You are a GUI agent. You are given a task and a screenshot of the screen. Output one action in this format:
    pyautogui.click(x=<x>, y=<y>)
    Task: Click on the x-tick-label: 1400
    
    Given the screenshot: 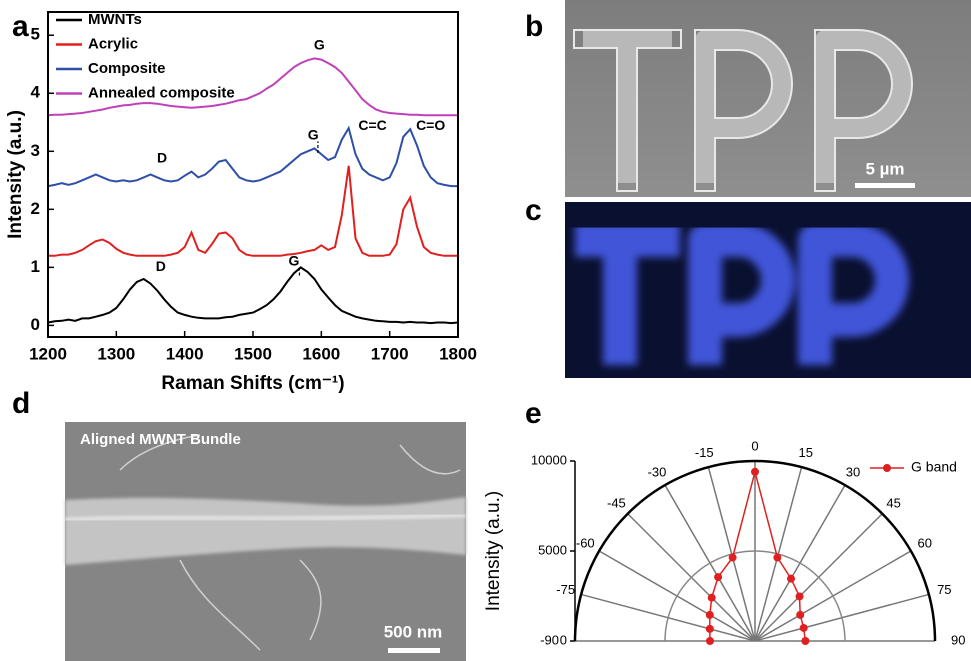 What is the action you would take?
    pyautogui.click(x=185, y=353)
    